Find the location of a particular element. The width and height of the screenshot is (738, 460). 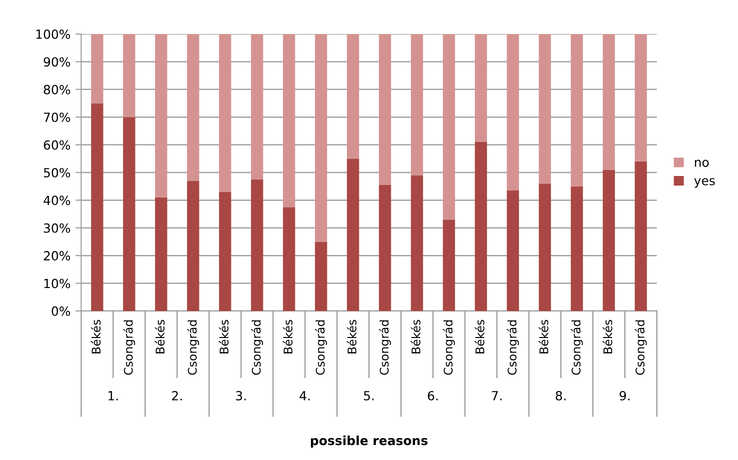

text: 5. is located at coordinates (369, 395).